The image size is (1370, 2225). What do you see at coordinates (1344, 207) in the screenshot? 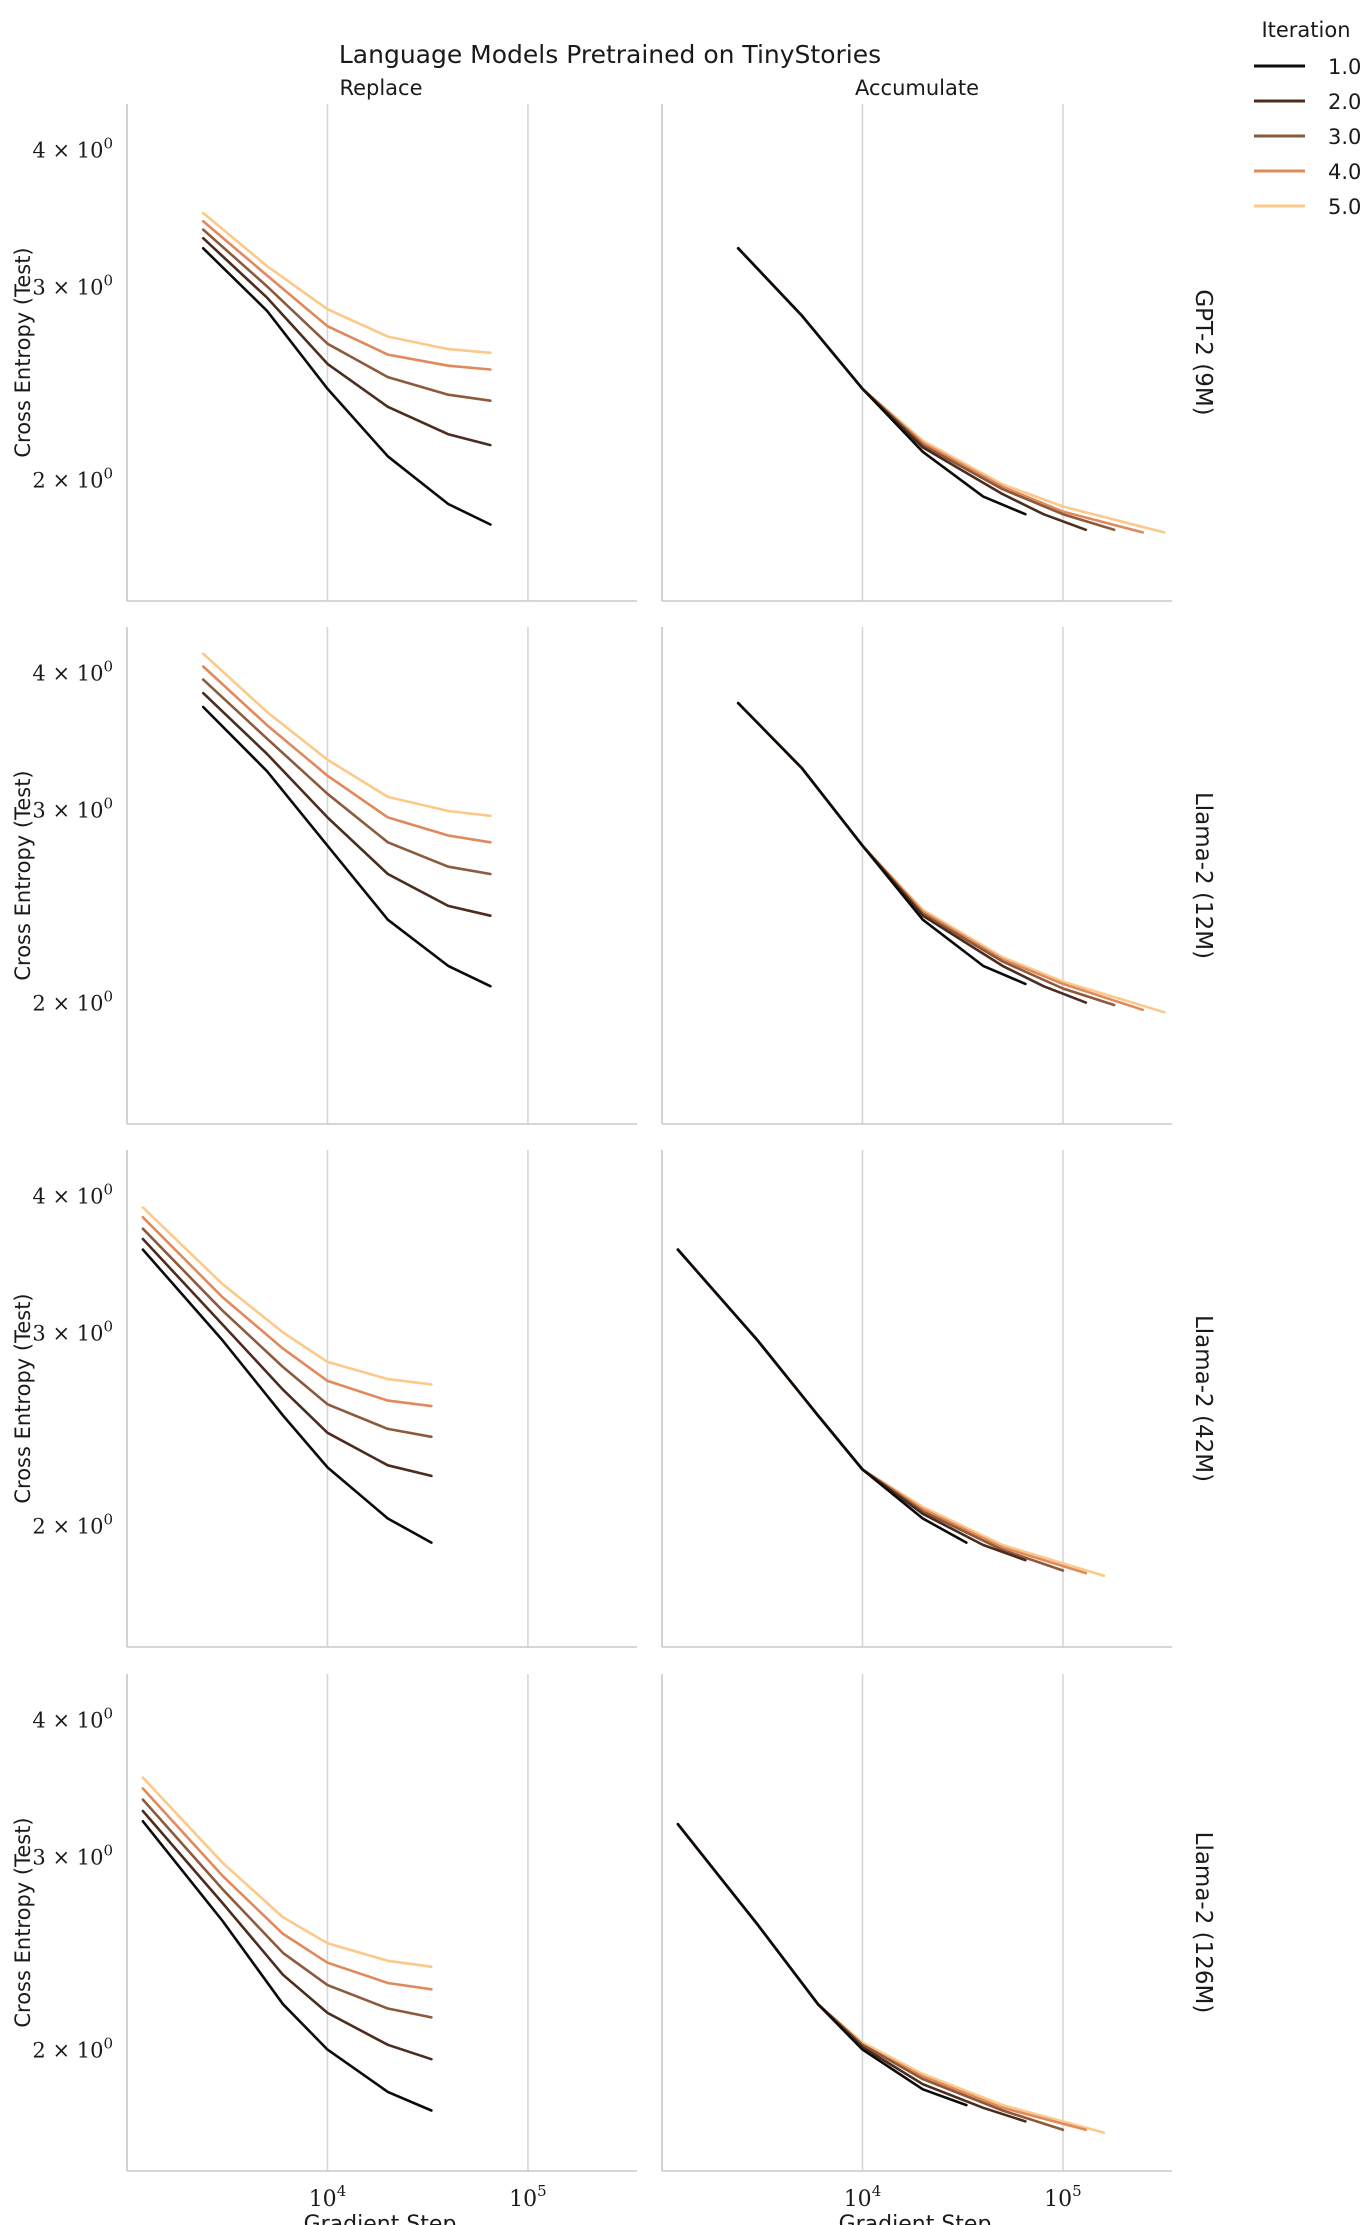
I see `legend-label-5.0: 5.0` at bounding box center [1344, 207].